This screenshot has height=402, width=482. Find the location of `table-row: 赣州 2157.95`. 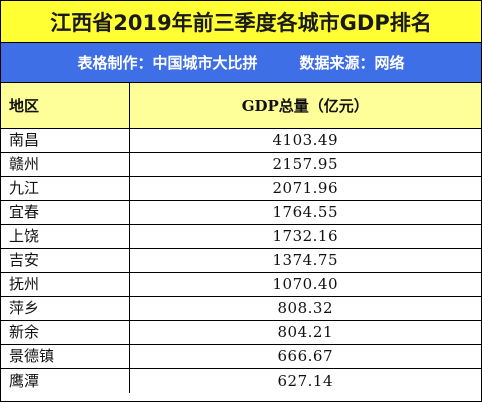

table-row: 赣州 2157.95 is located at coordinates (241, 164).